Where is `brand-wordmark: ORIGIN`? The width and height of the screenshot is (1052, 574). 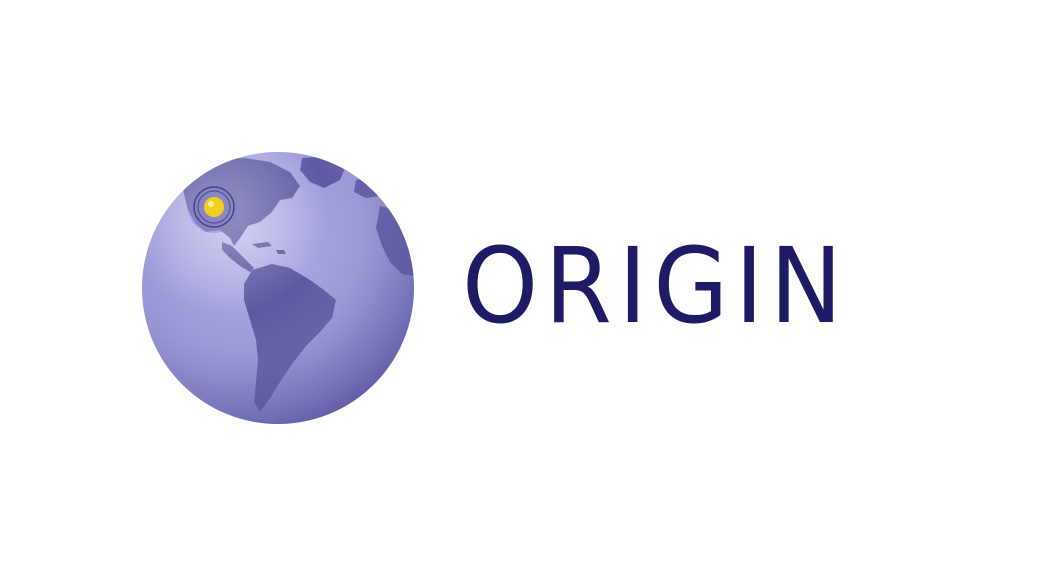
brand-wordmark: ORIGIN is located at coordinates (655, 286).